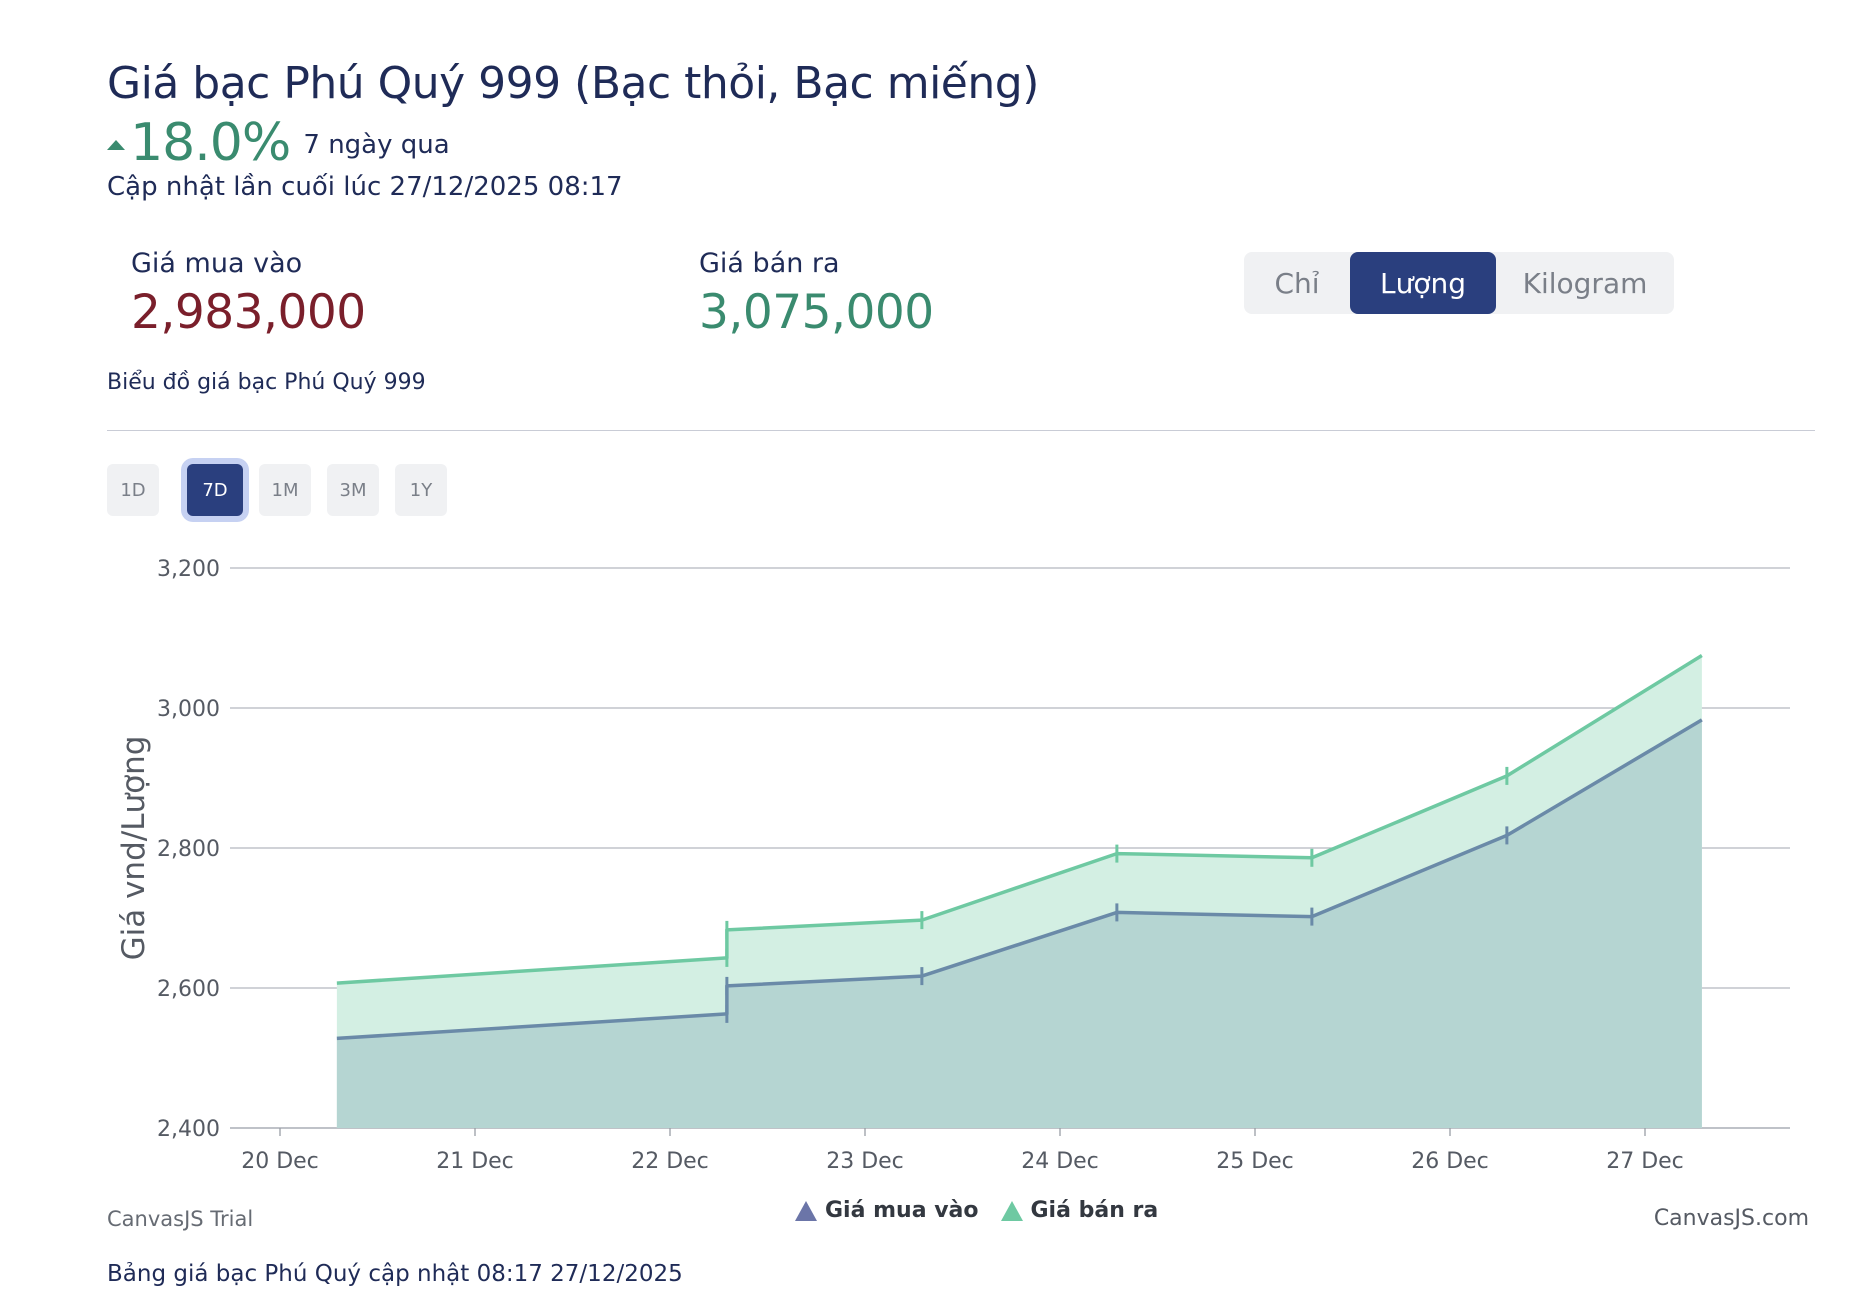 This screenshot has width=1856, height=1306. Describe the element at coordinates (475, 1161) in the screenshot. I see `x-tick-label: 21 Dec` at that location.